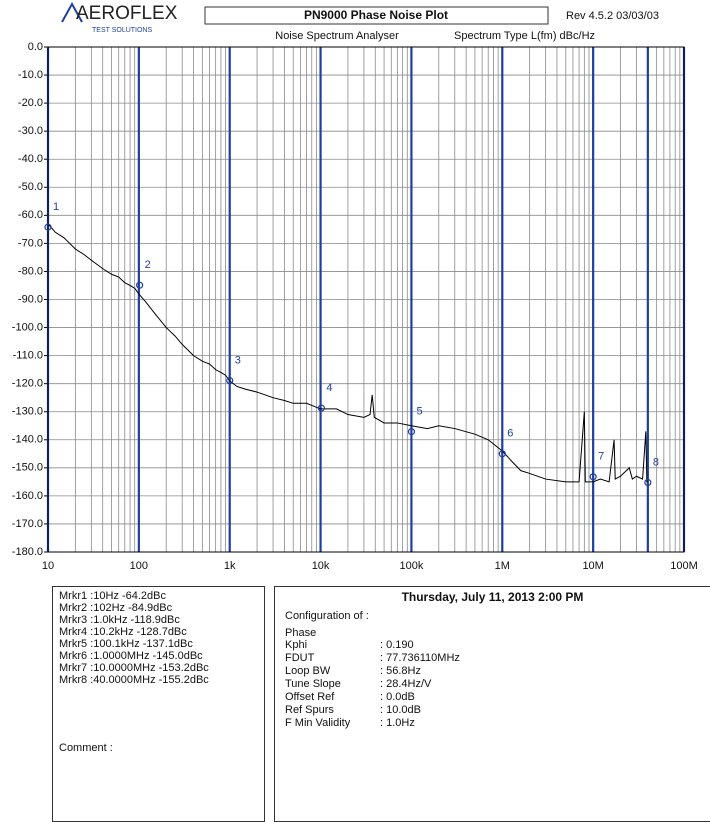  What do you see at coordinates (400, 710) in the screenshot?
I see `config-value: : 10.0dB` at bounding box center [400, 710].